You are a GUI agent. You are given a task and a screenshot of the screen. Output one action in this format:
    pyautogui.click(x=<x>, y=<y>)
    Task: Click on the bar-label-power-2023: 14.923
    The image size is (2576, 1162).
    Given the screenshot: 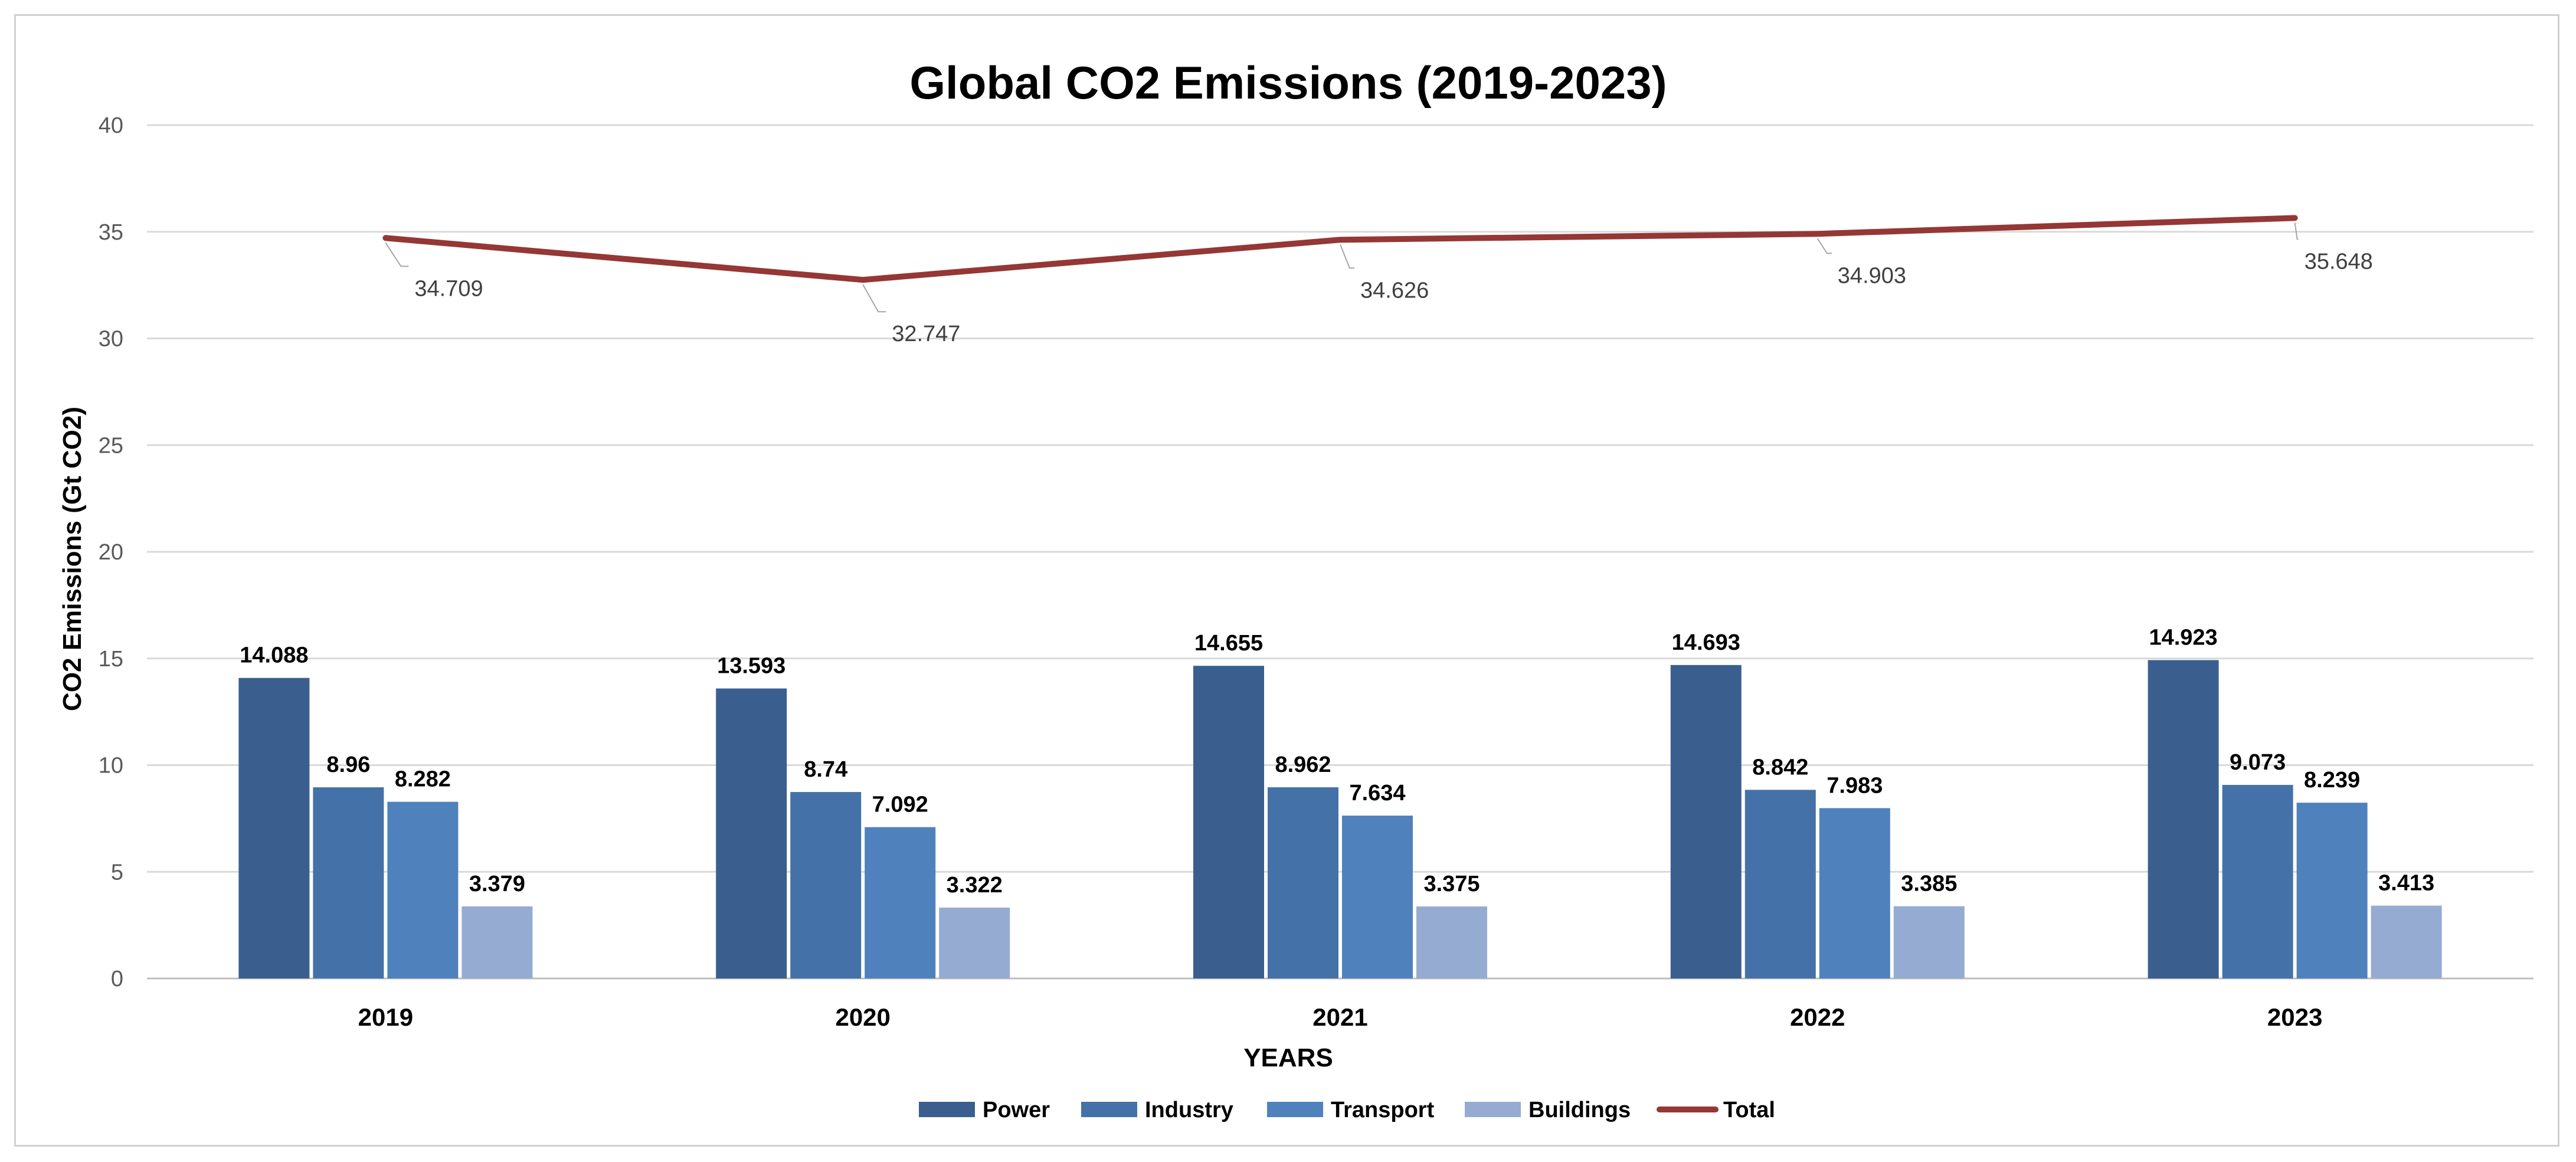 What is the action you would take?
    pyautogui.click(x=2183, y=638)
    